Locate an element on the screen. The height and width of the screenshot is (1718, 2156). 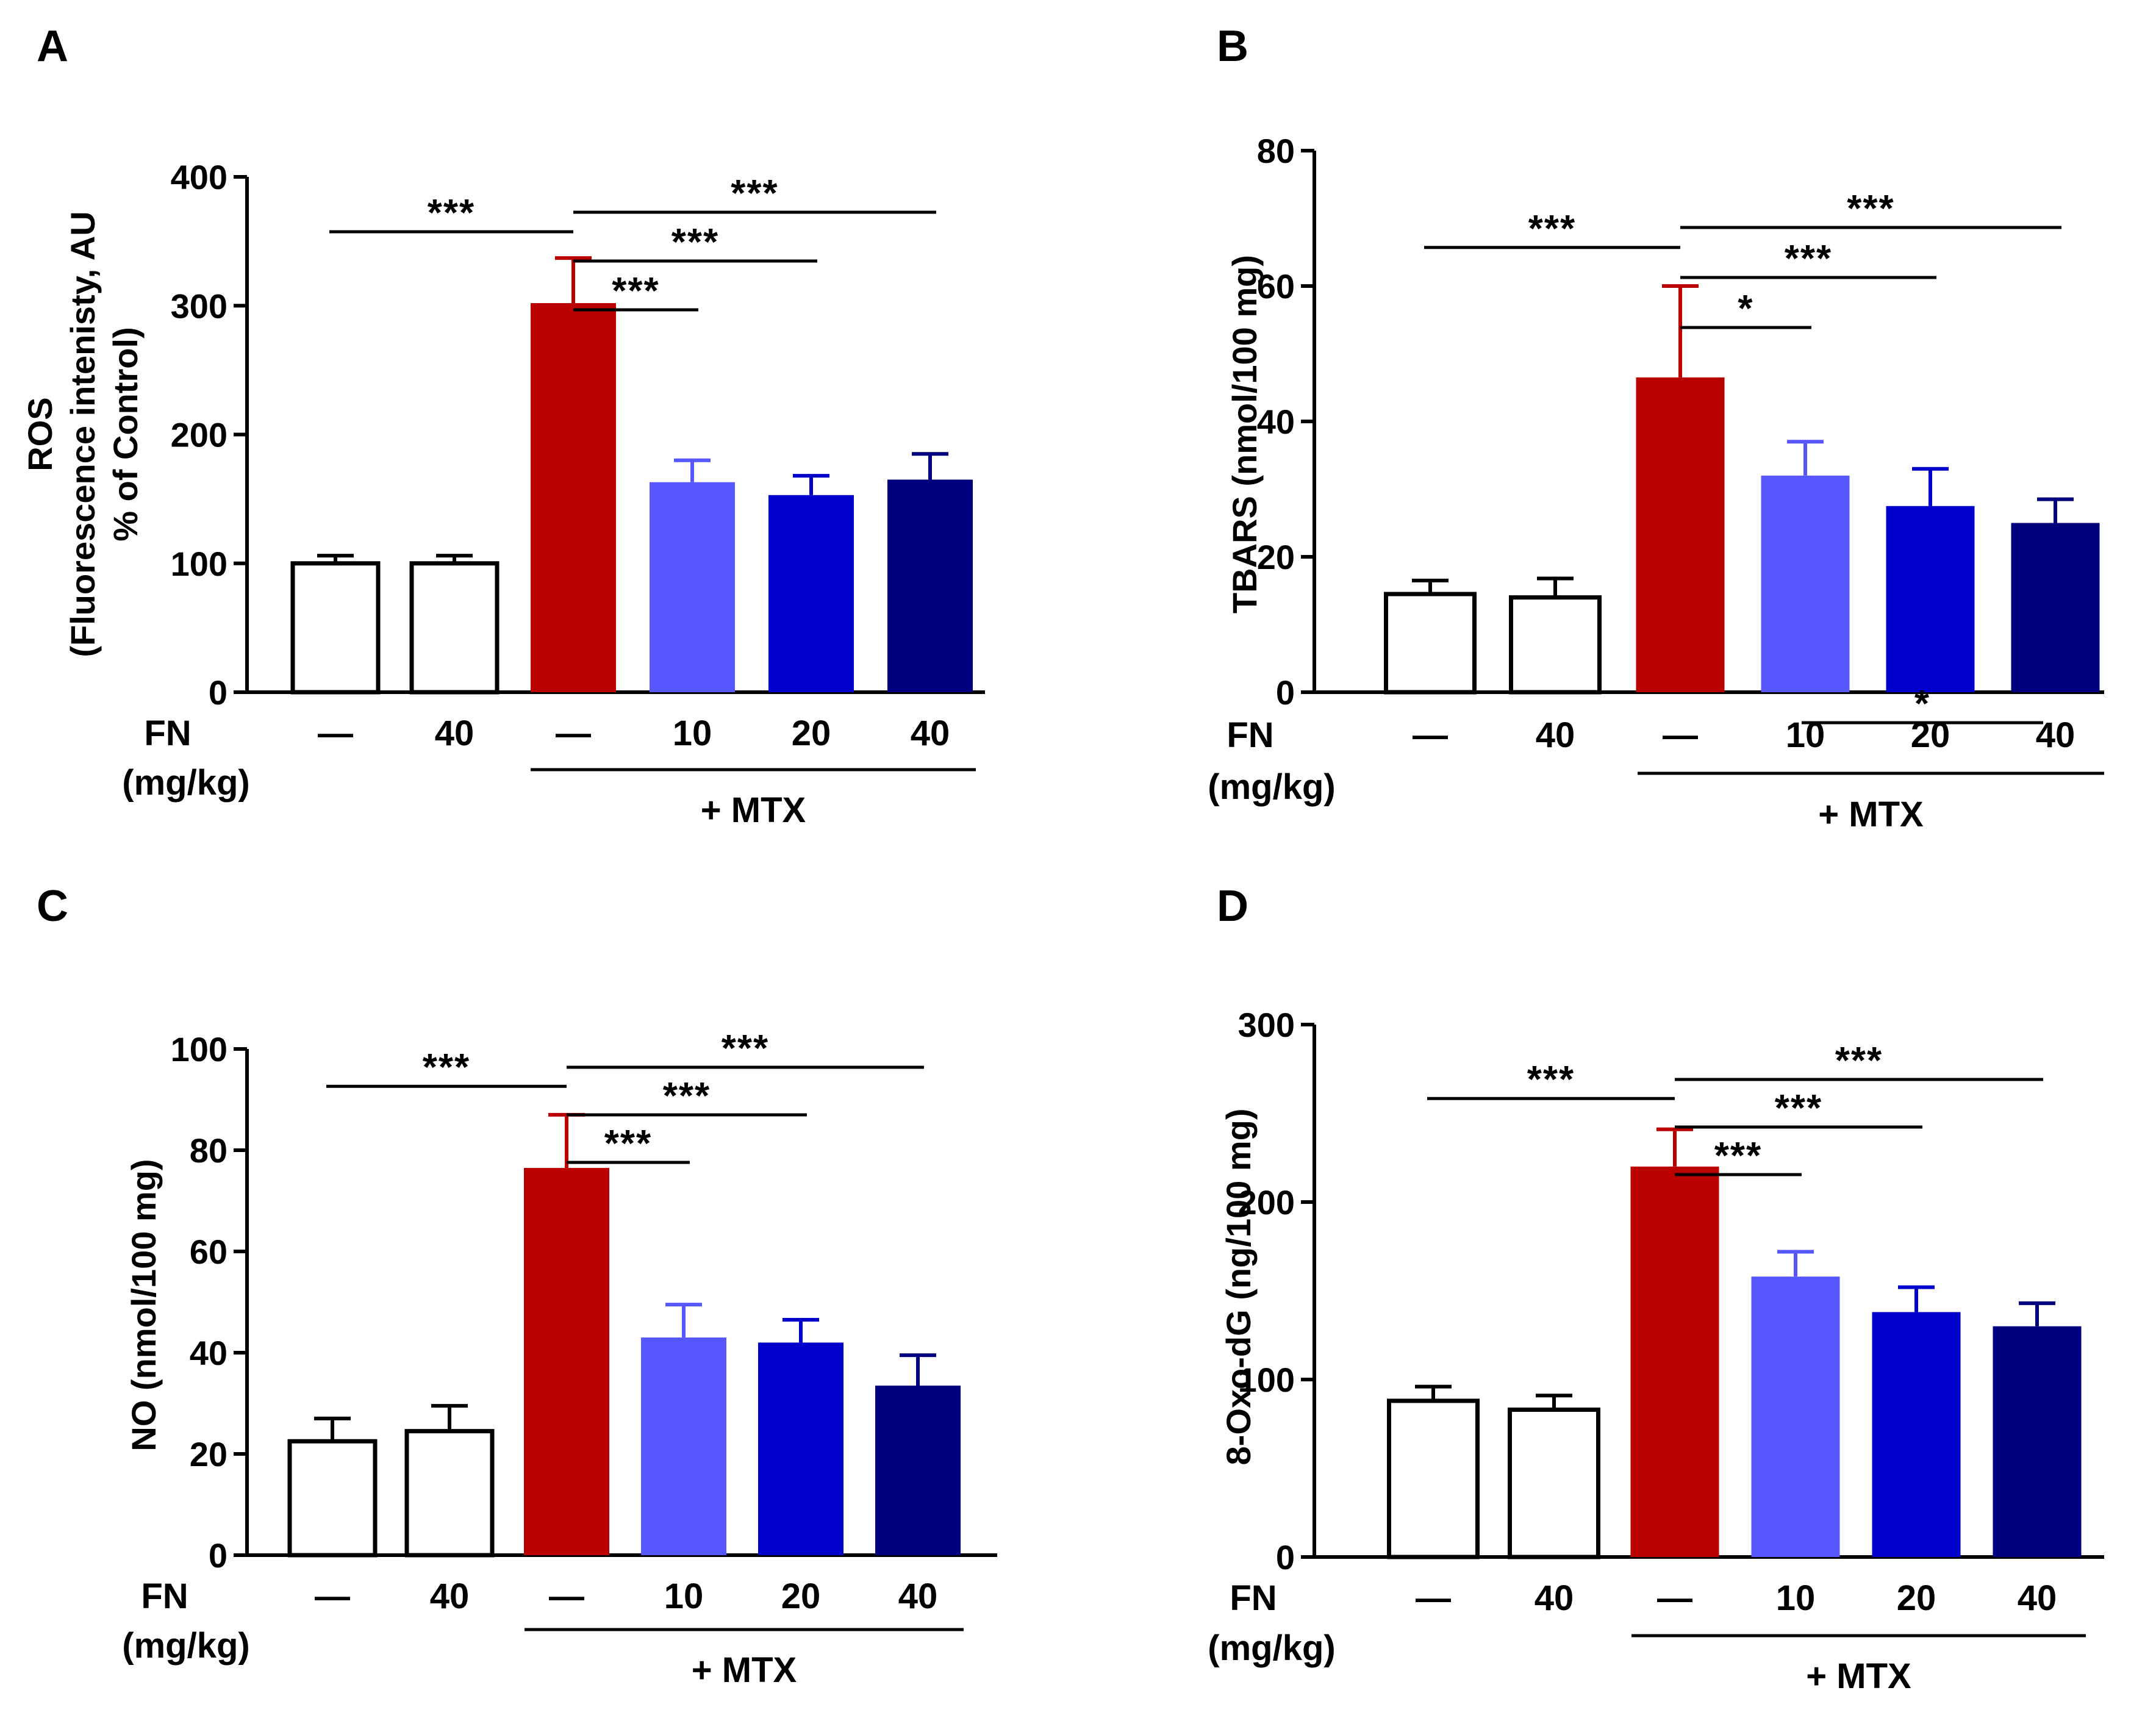
y-tick-label: 80 is located at coordinates (208, 1150).